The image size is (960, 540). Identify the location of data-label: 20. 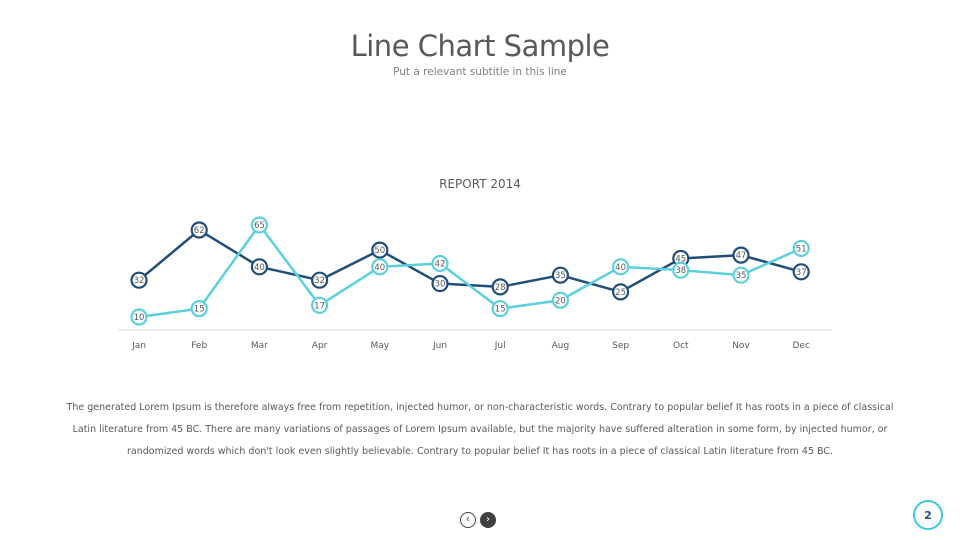
(560, 301).